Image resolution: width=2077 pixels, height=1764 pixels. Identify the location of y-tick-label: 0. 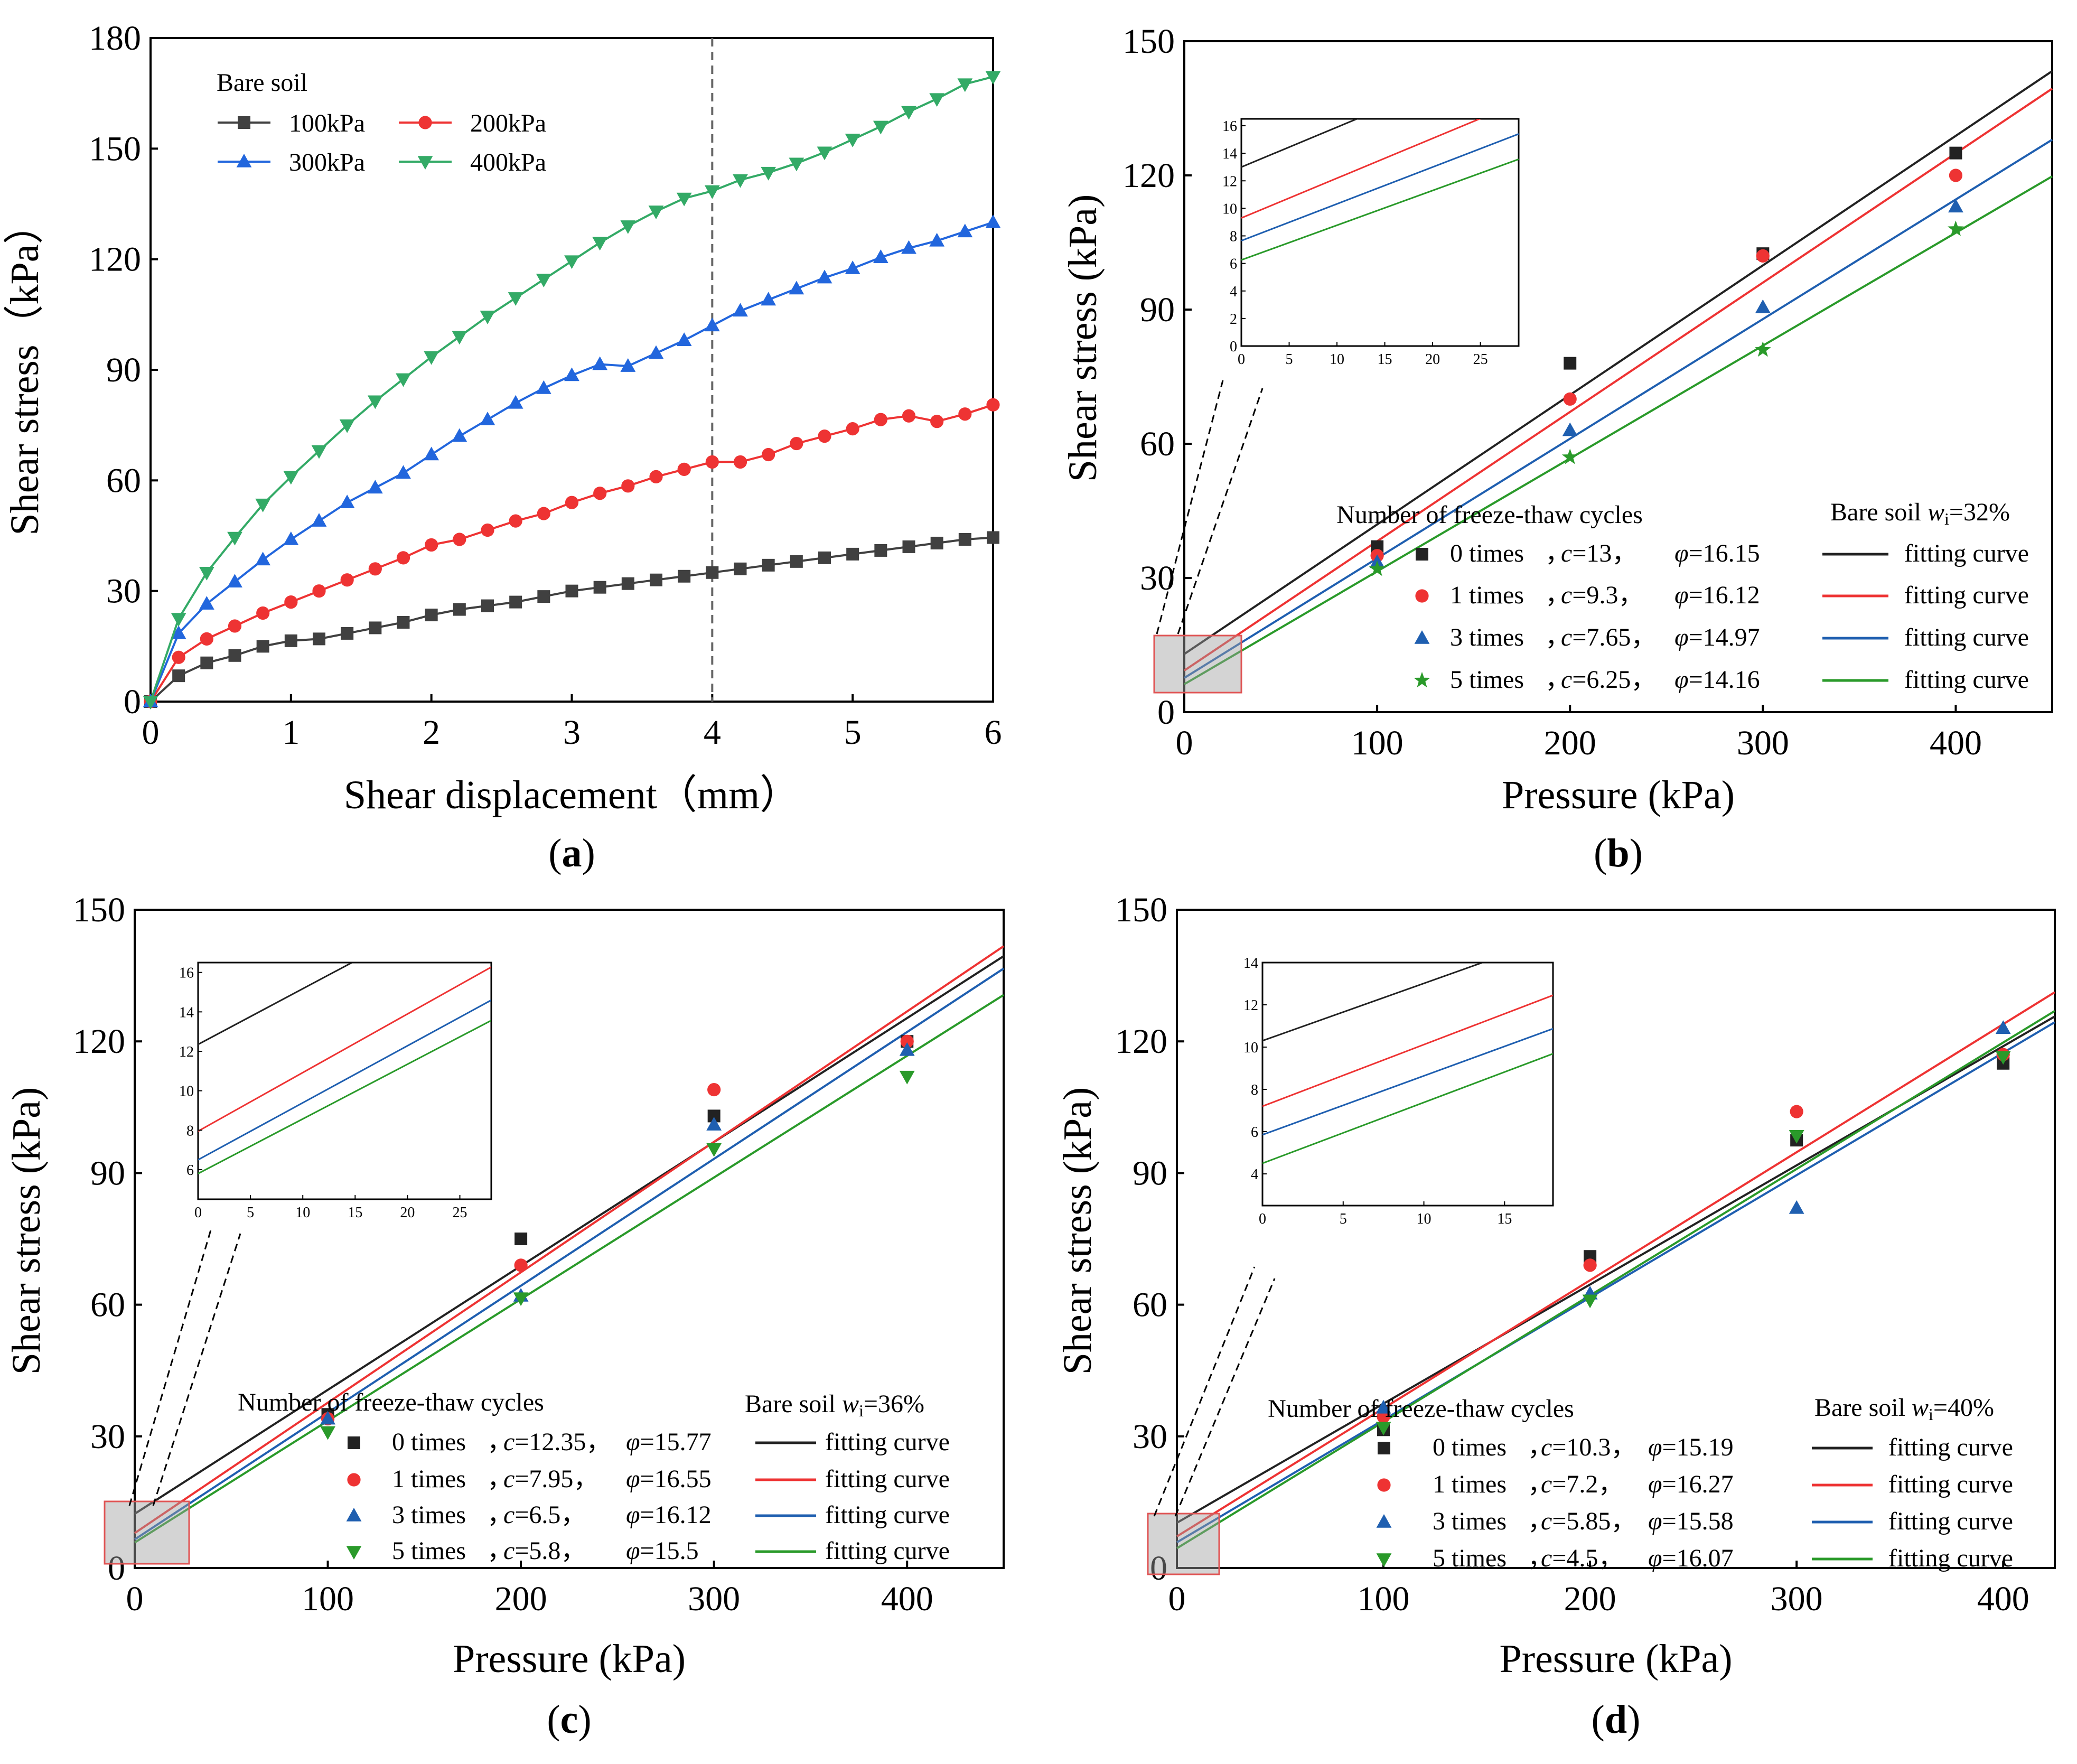
(117, 1568).